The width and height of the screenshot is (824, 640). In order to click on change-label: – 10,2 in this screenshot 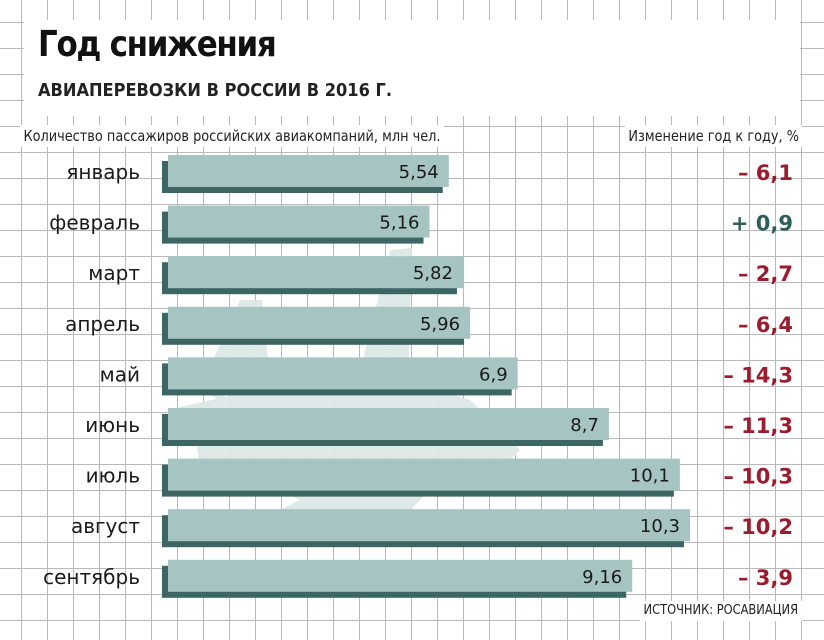, I will do `click(758, 527)`.